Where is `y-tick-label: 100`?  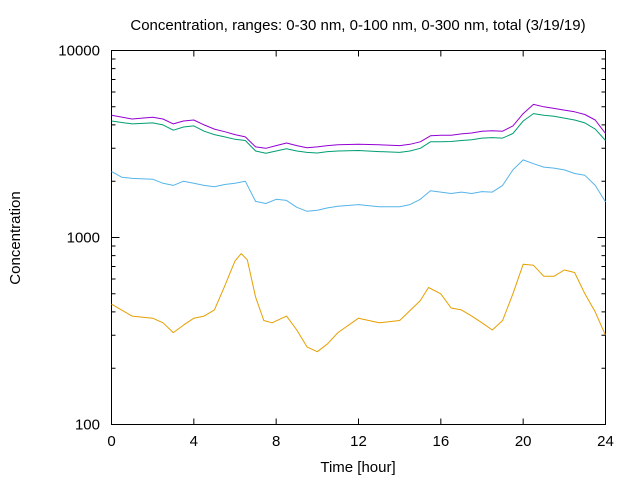
y-tick-label: 100 is located at coordinates (87, 425).